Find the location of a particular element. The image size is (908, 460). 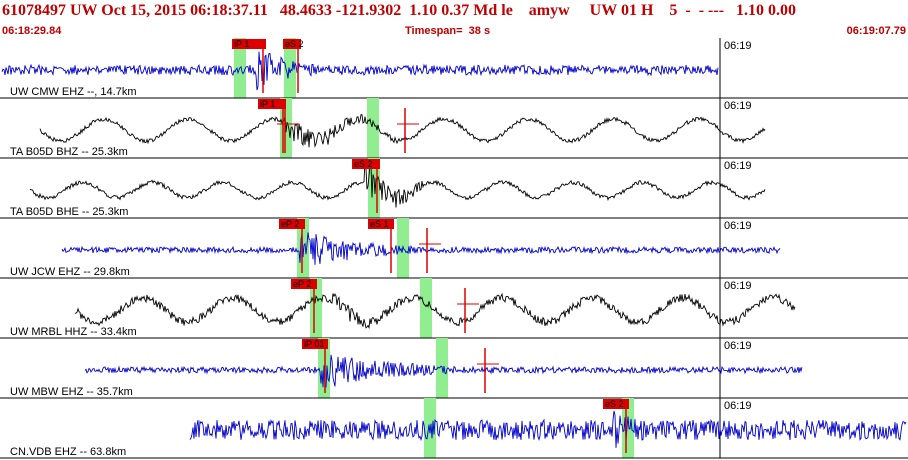

channel-label: UW MBW EHZ -- 35.7km is located at coordinates (71, 392).